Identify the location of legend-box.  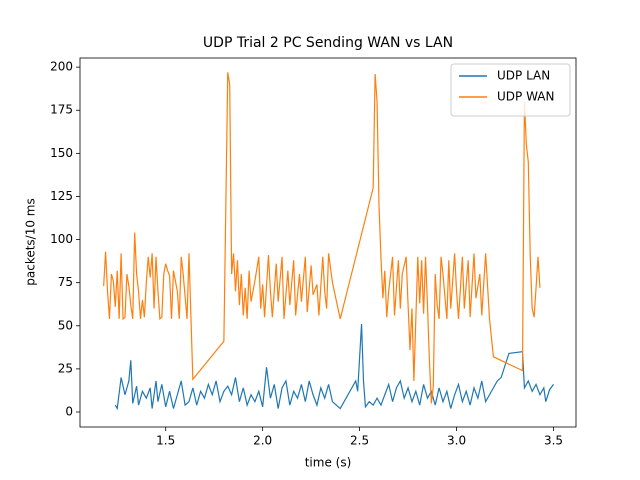
(510, 90).